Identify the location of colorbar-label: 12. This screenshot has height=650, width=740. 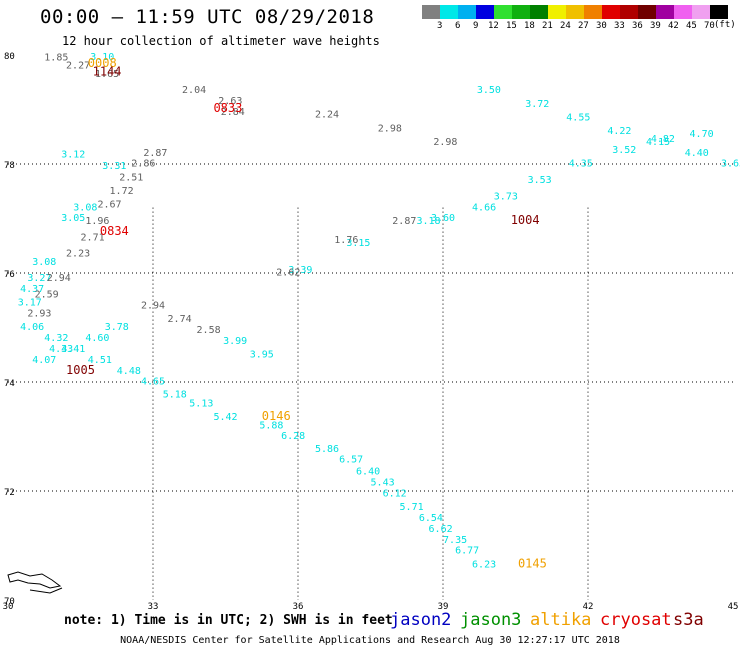
(493, 26).